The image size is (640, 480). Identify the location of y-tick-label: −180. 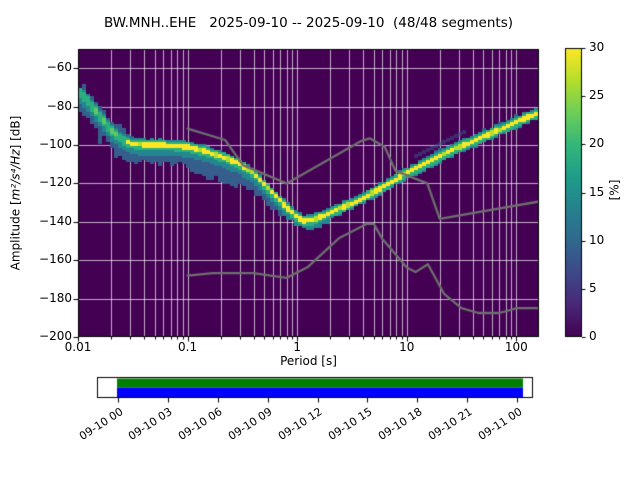
(55, 297).